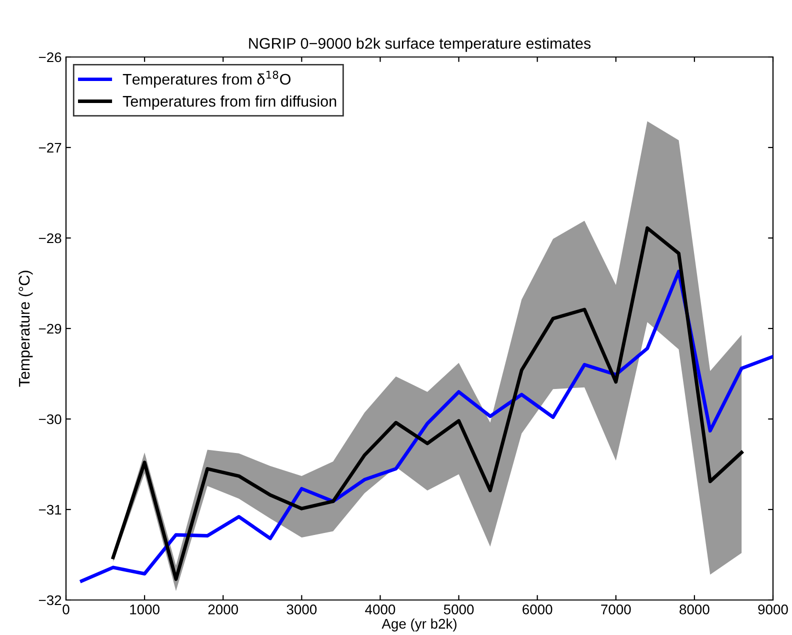 Image resolution: width=792 pixels, height=635 pixels. I want to click on x-tick-label: 2000, so click(223, 609).